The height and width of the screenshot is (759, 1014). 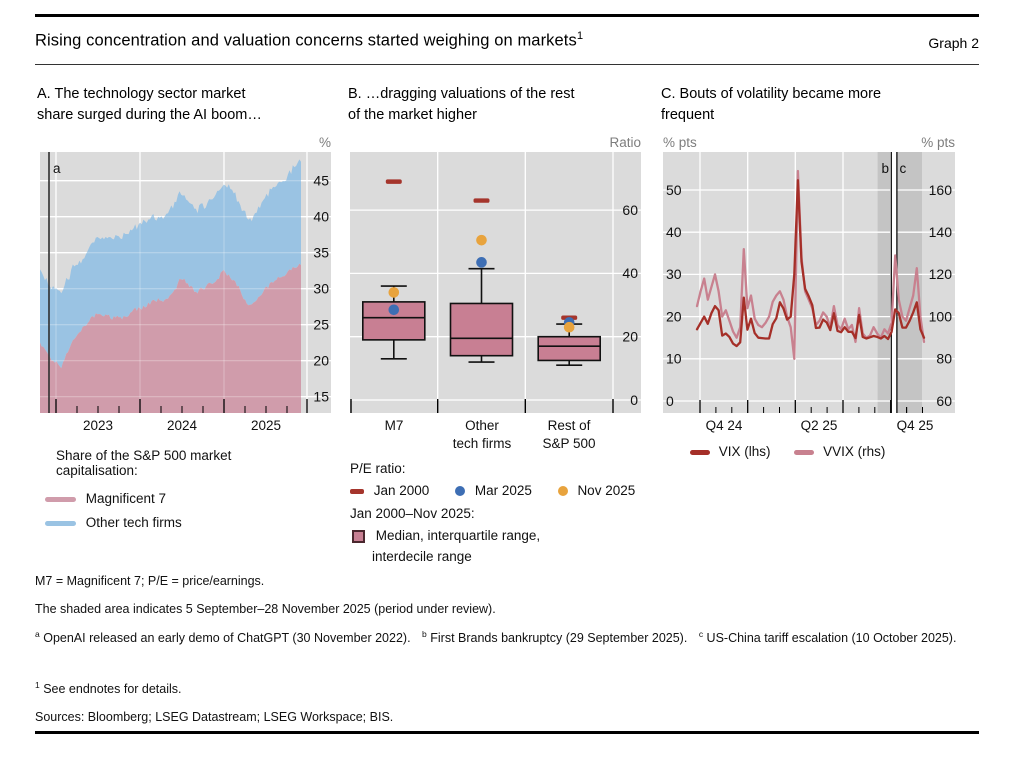 What do you see at coordinates (724, 425) in the screenshot?
I see `panel-c-xtick-q4-24: Q4 24` at bounding box center [724, 425].